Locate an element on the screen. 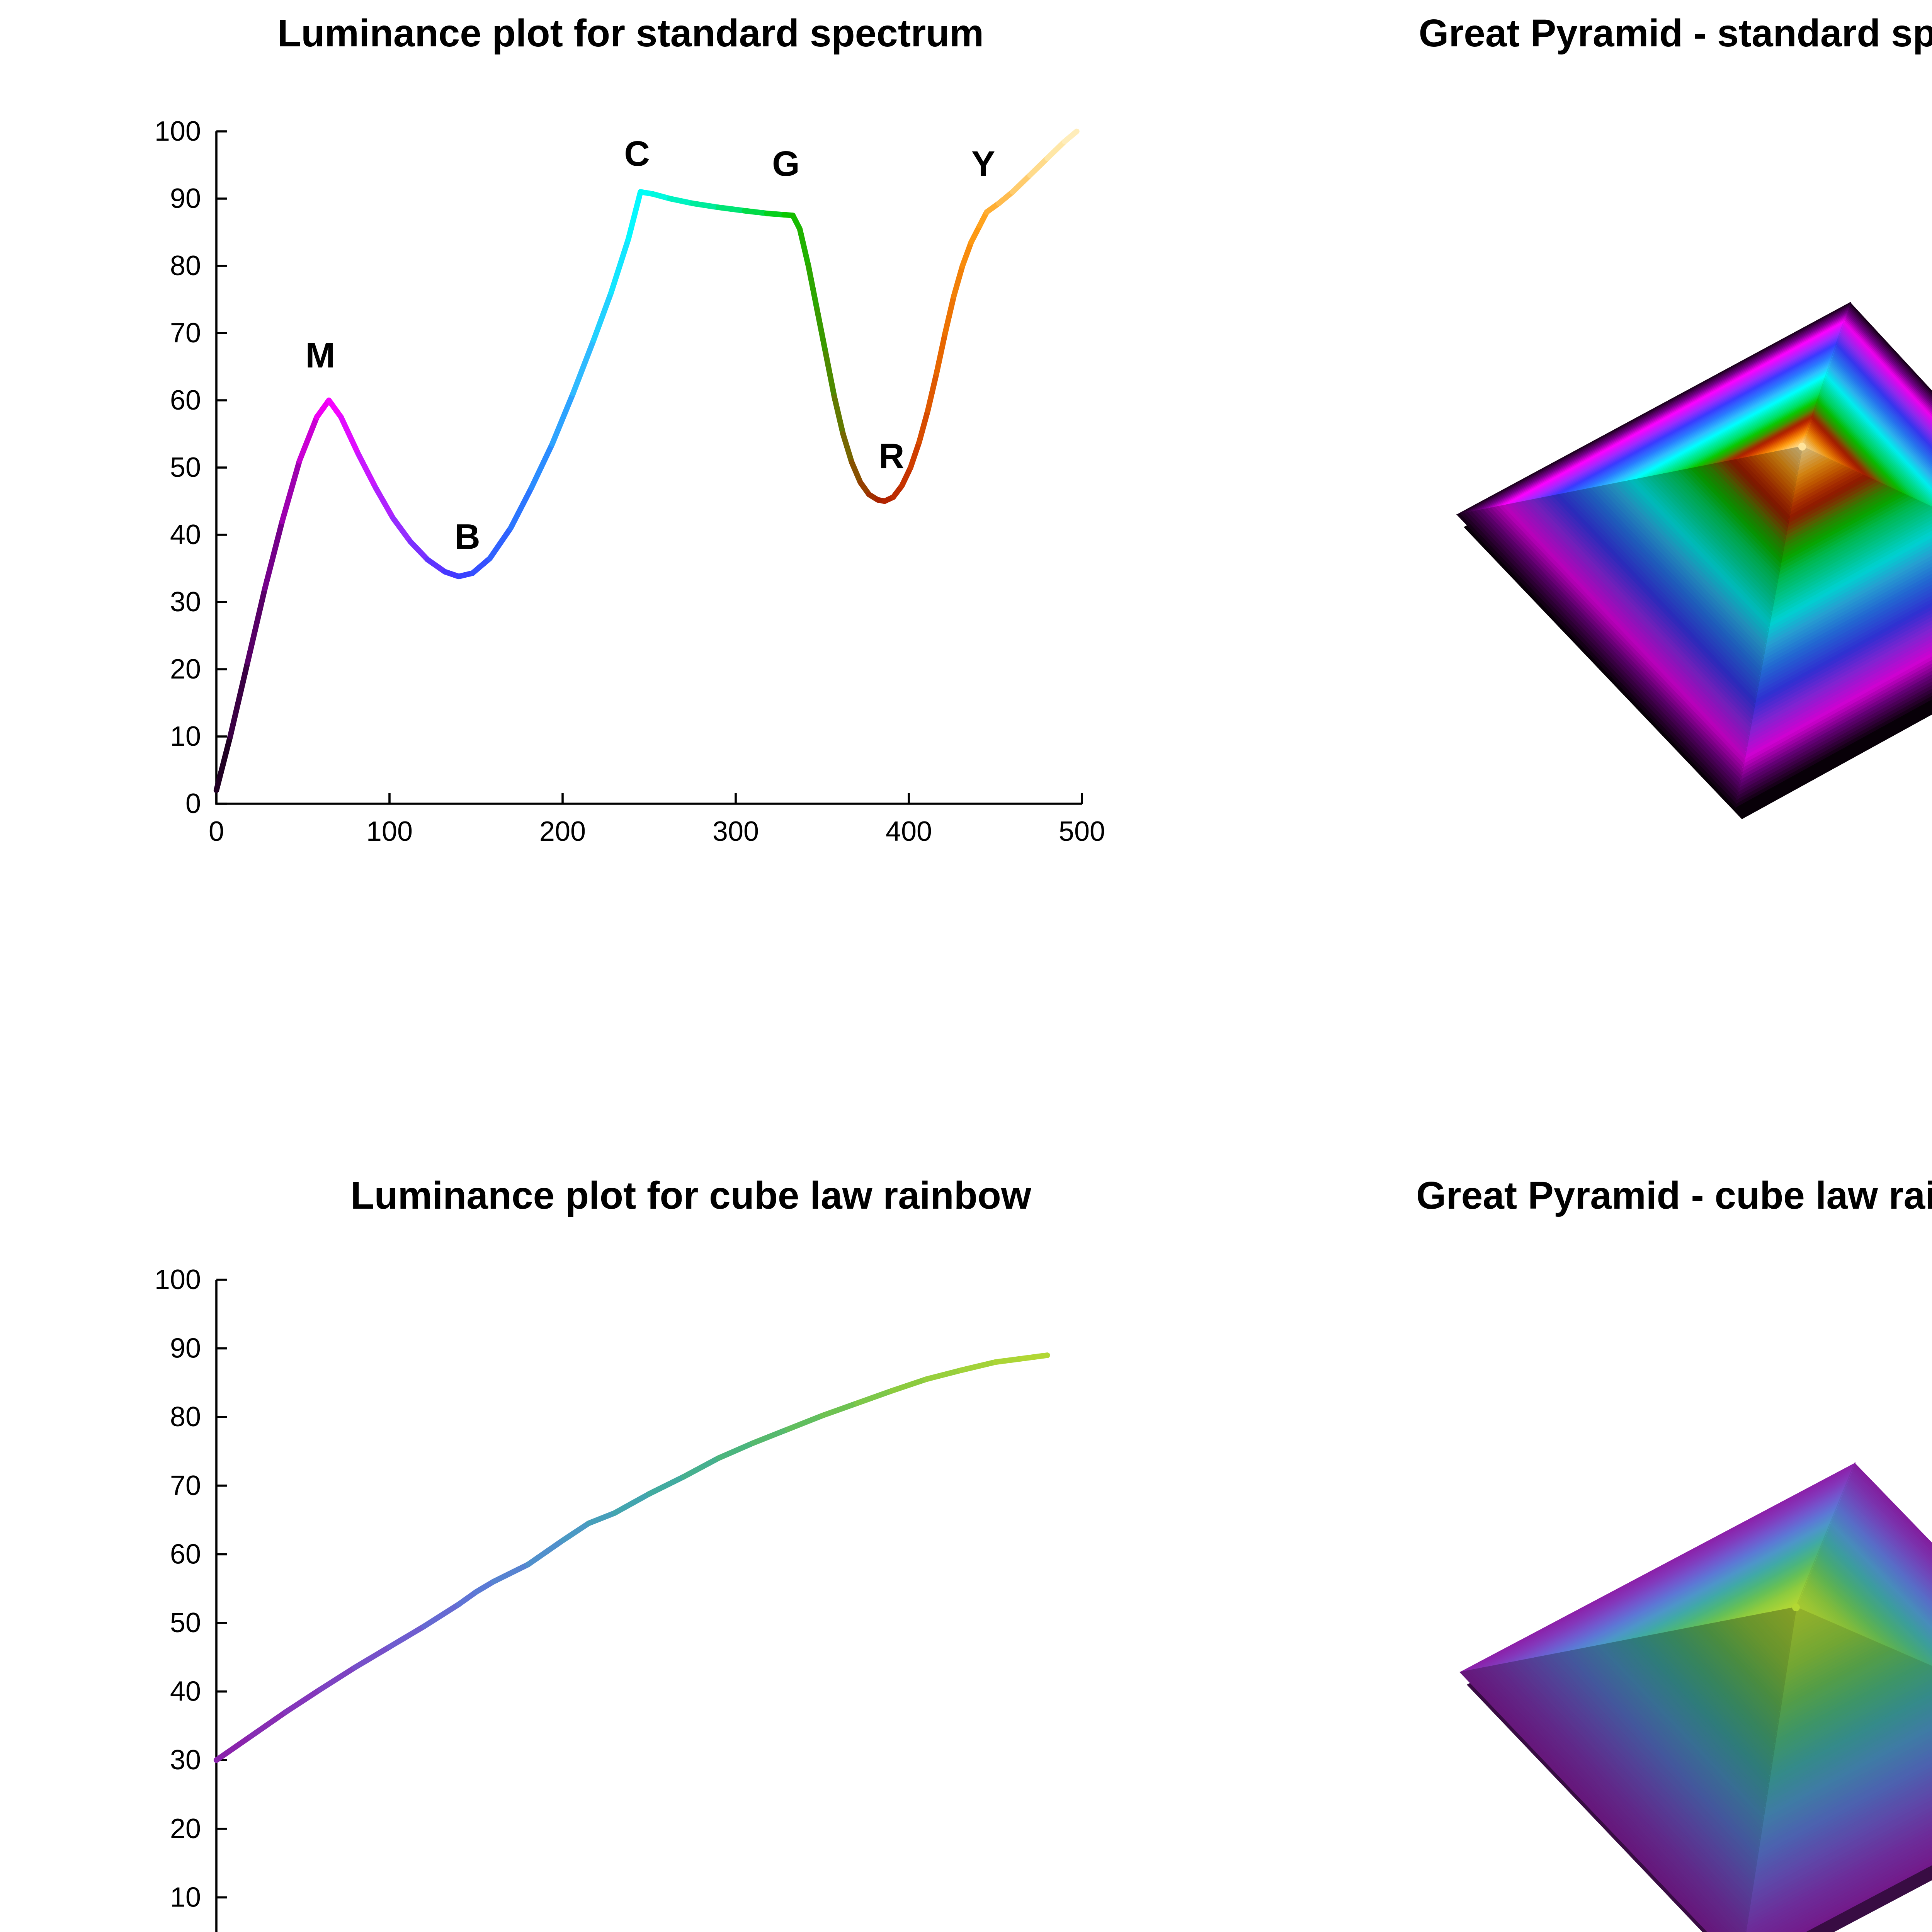 This screenshot has height=1932, width=1932. line-series is located at coordinates (631, 1558).